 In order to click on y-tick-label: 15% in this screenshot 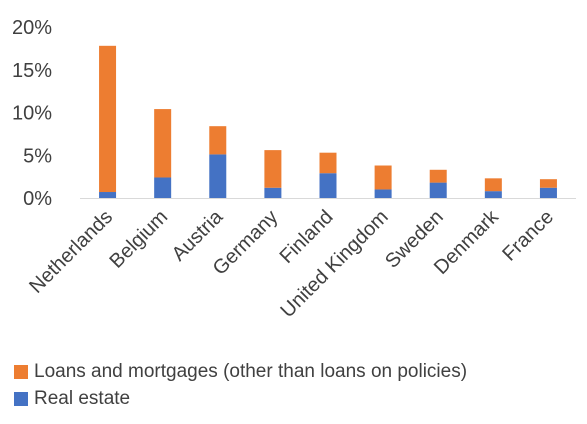, I will do `click(32, 71)`.